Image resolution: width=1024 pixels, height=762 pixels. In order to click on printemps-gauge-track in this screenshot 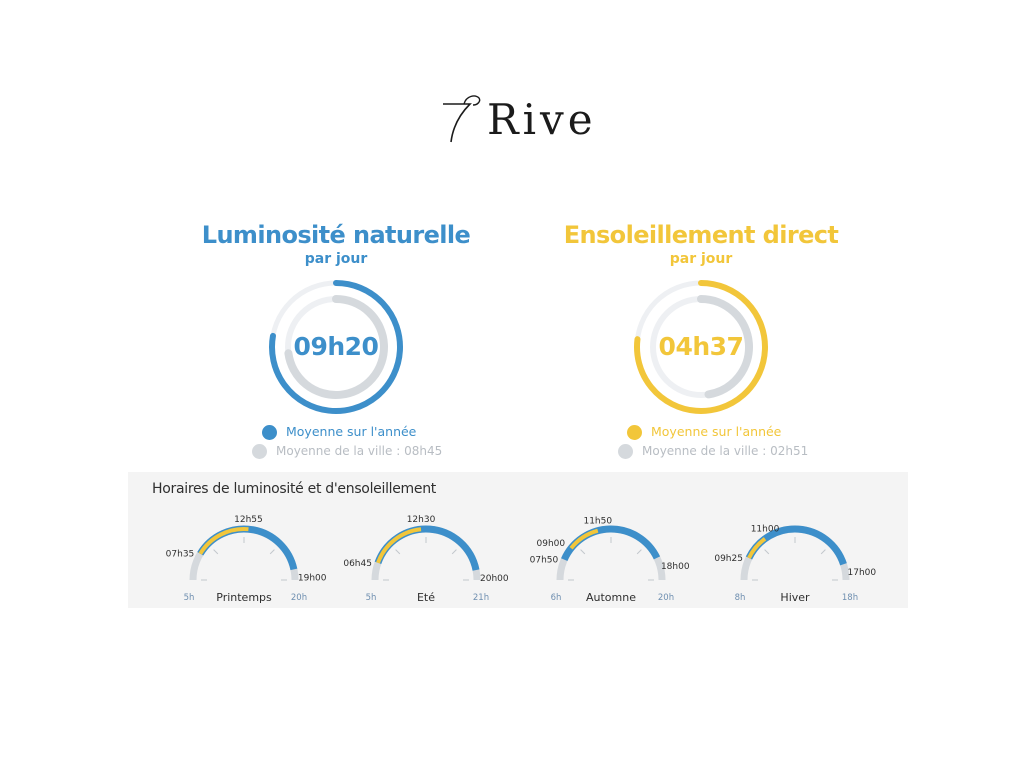, I will do `click(244, 553)`.